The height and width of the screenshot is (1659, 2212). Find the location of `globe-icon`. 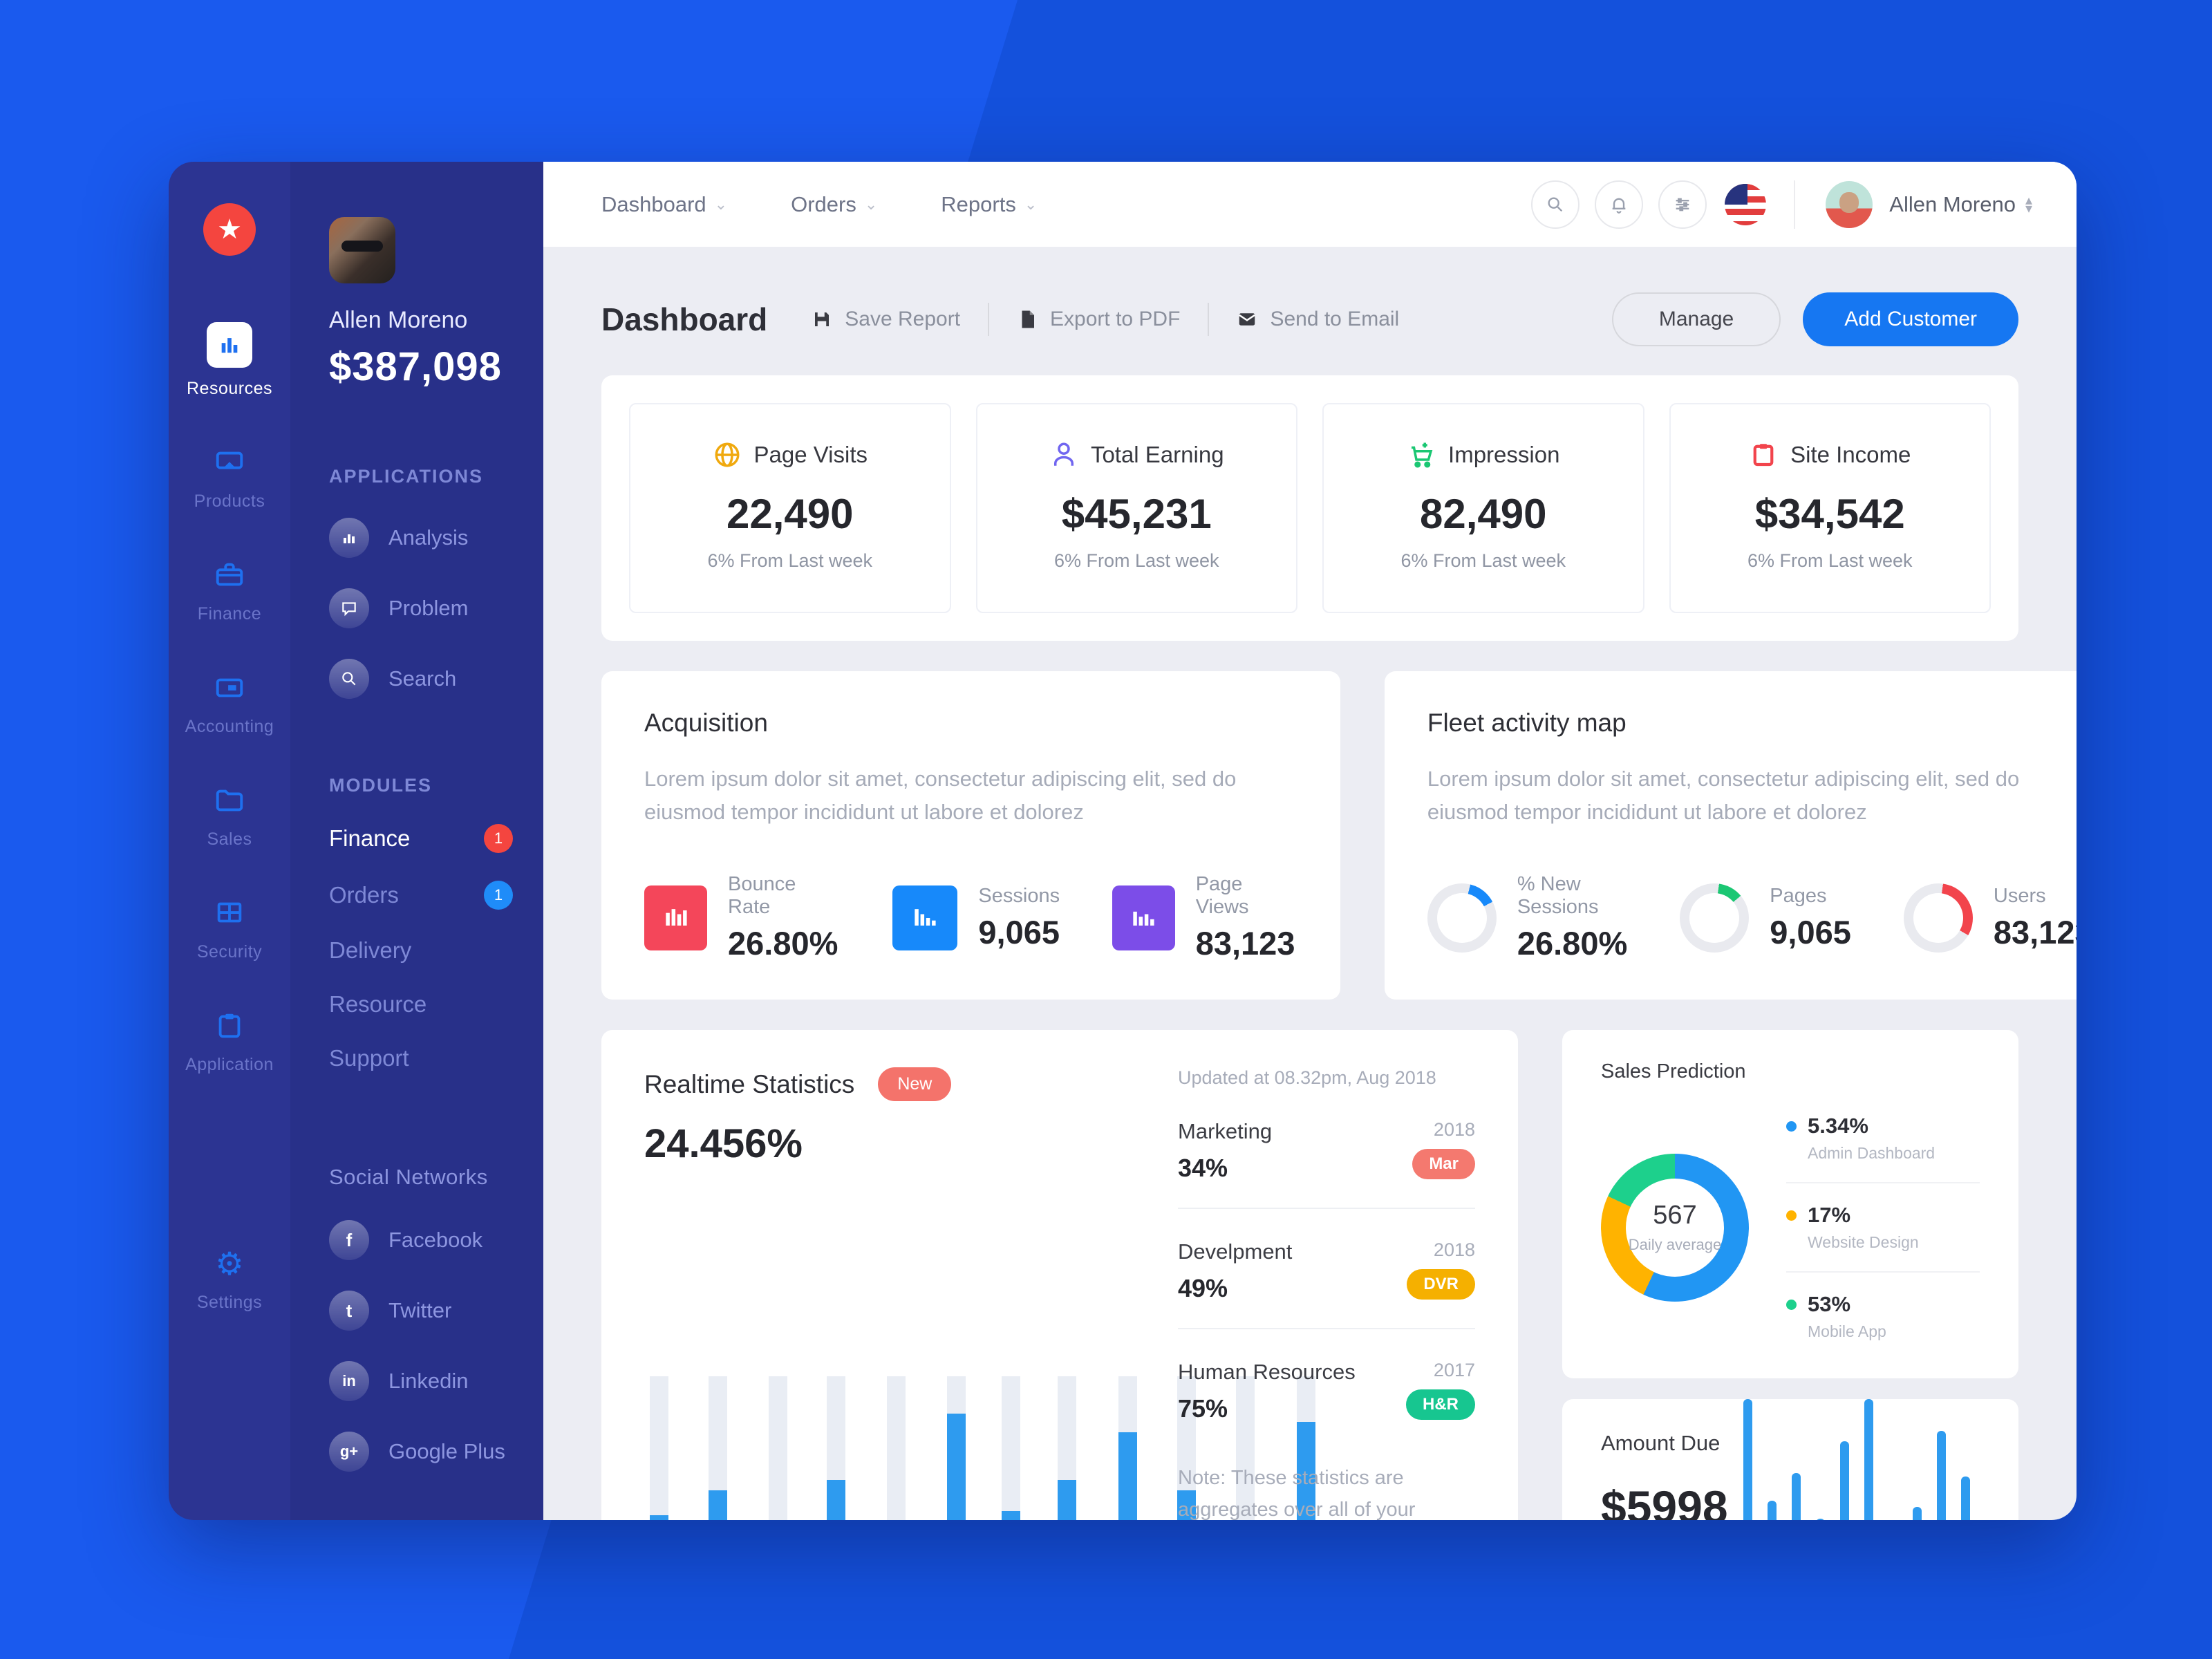

globe-icon is located at coordinates (728, 454).